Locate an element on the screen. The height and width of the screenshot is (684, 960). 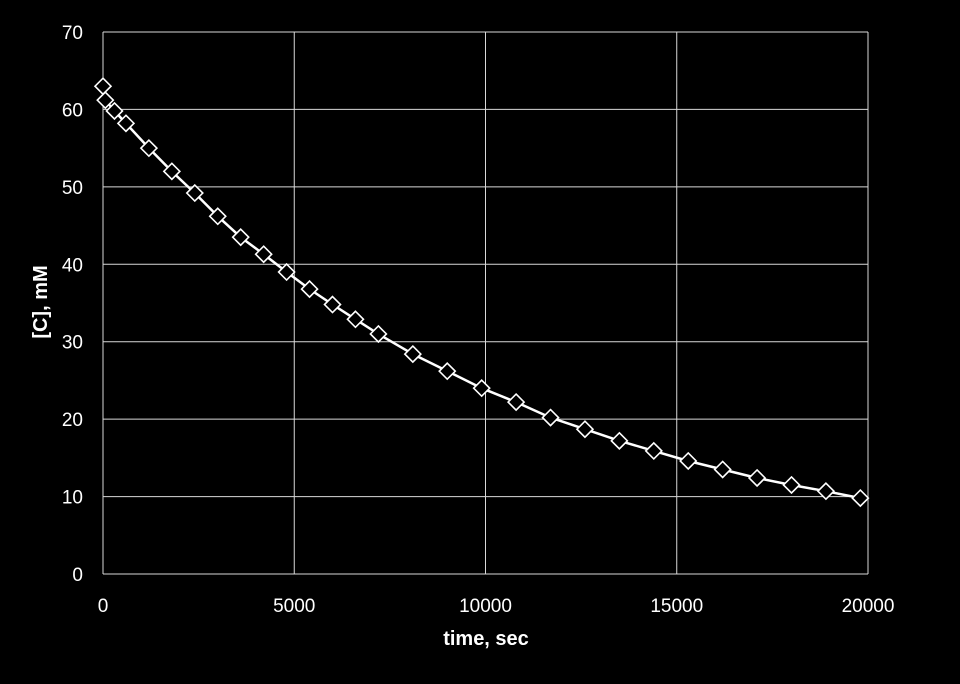
y-tick-label: 60 is located at coordinates (72, 110).